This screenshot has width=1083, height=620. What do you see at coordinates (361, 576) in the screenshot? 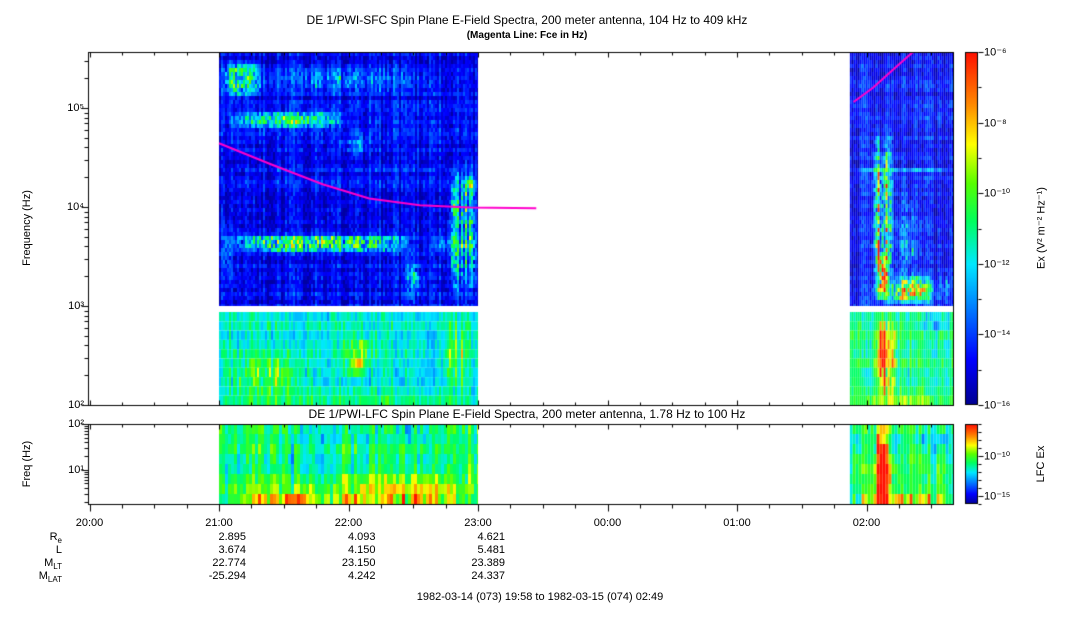
I see `ephemeris-value: 4.242` at bounding box center [361, 576].